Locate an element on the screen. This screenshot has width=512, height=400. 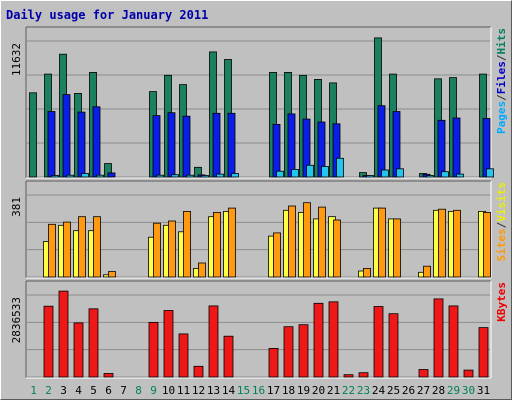
x-tick-label-day-28: 28 is located at coordinates (438, 390).